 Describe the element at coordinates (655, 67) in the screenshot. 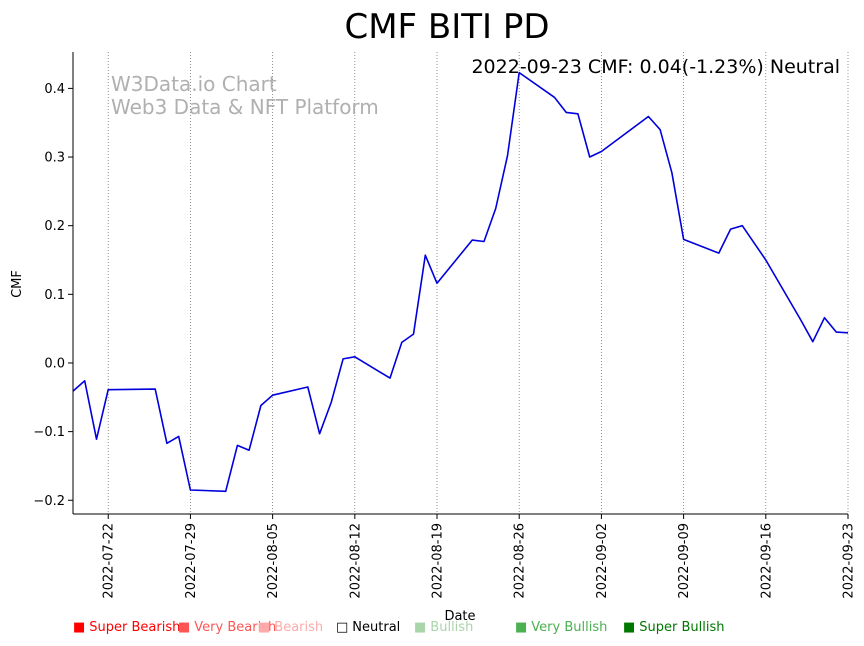

I see `chart-annotation: 2022-09-23 CMF: 0.04(-1.23%) Neutral` at that location.